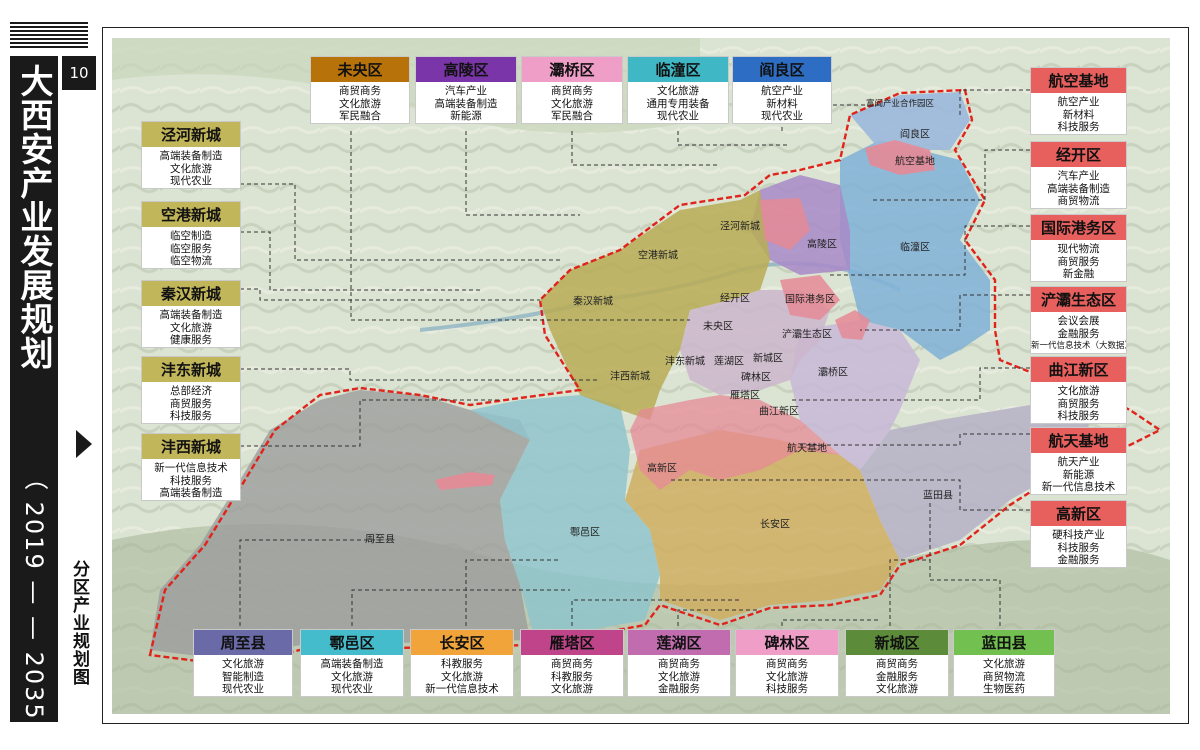  What do you see at coordinates (1078, 201) in the screenshot?
I see `industry-item: 商贸物流` at bounding box center [1078, 201].